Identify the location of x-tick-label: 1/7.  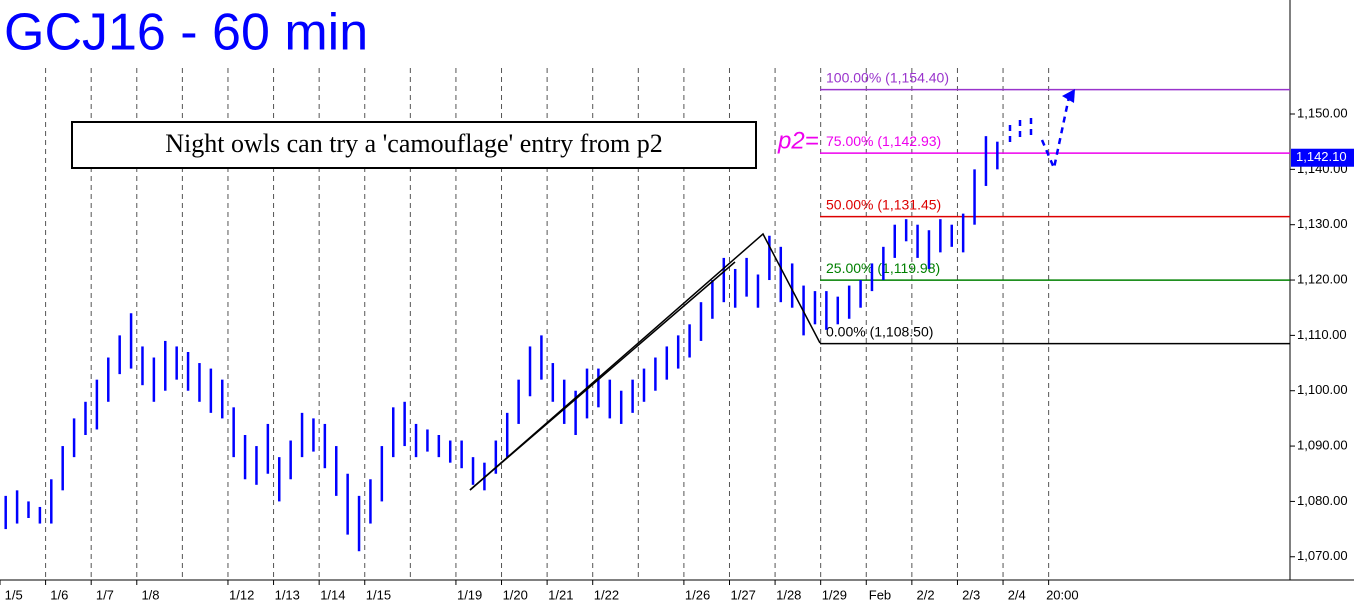
(105, 594).